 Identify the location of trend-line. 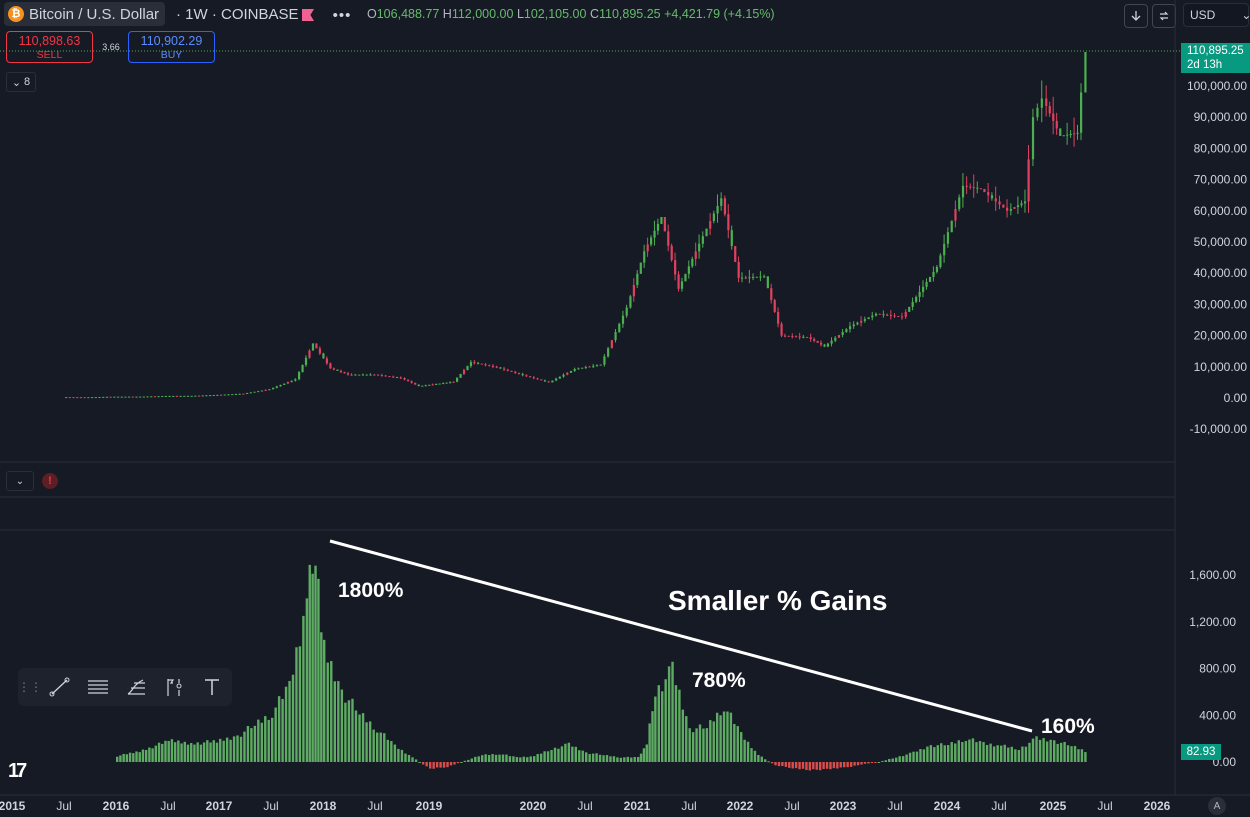
(681, 636).